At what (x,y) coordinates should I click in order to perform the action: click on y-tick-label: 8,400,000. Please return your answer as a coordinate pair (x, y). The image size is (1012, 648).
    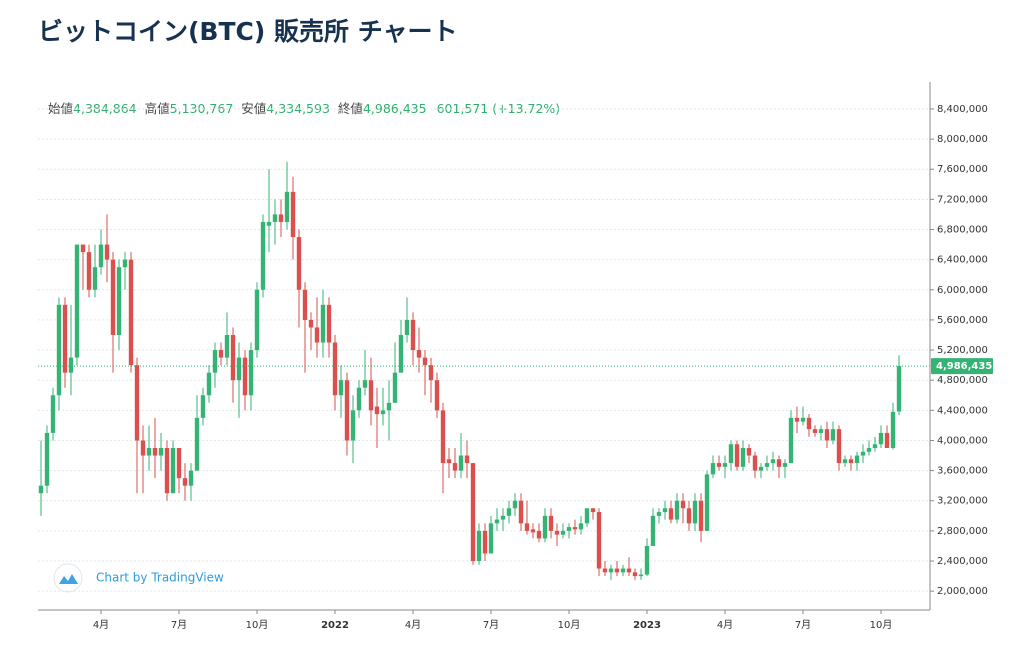
    Looking at the image, I should click on (962, 109).